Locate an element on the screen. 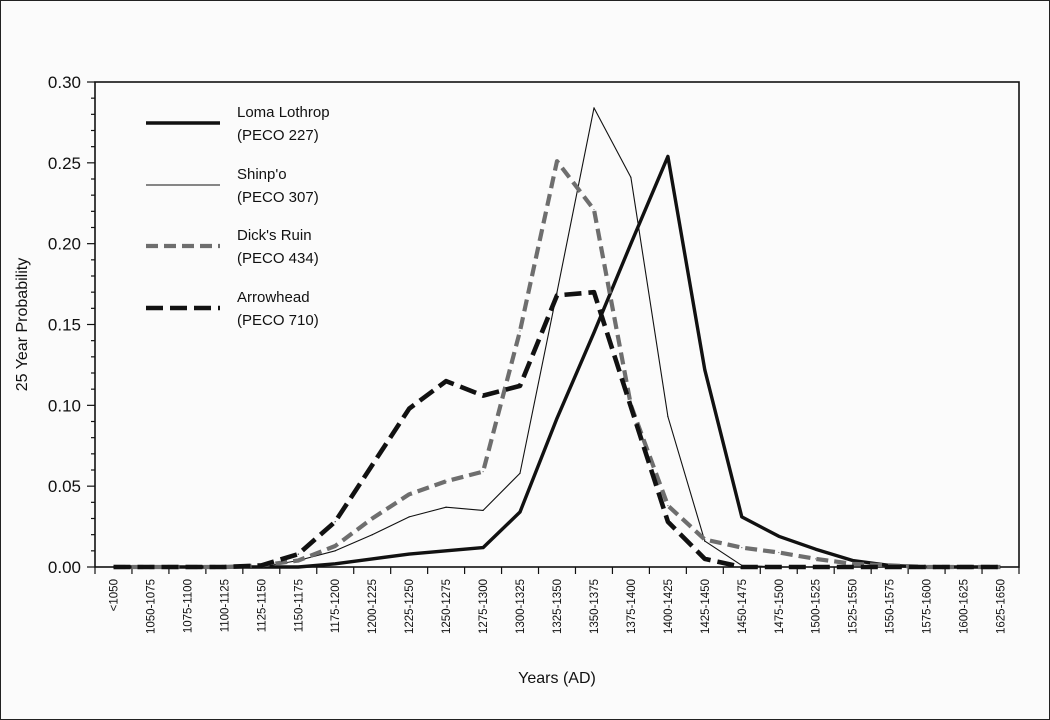 The height and width of the screenshot is (720, 1050). legend-label: Dick's Ruin is located at coordinates (274, 235).